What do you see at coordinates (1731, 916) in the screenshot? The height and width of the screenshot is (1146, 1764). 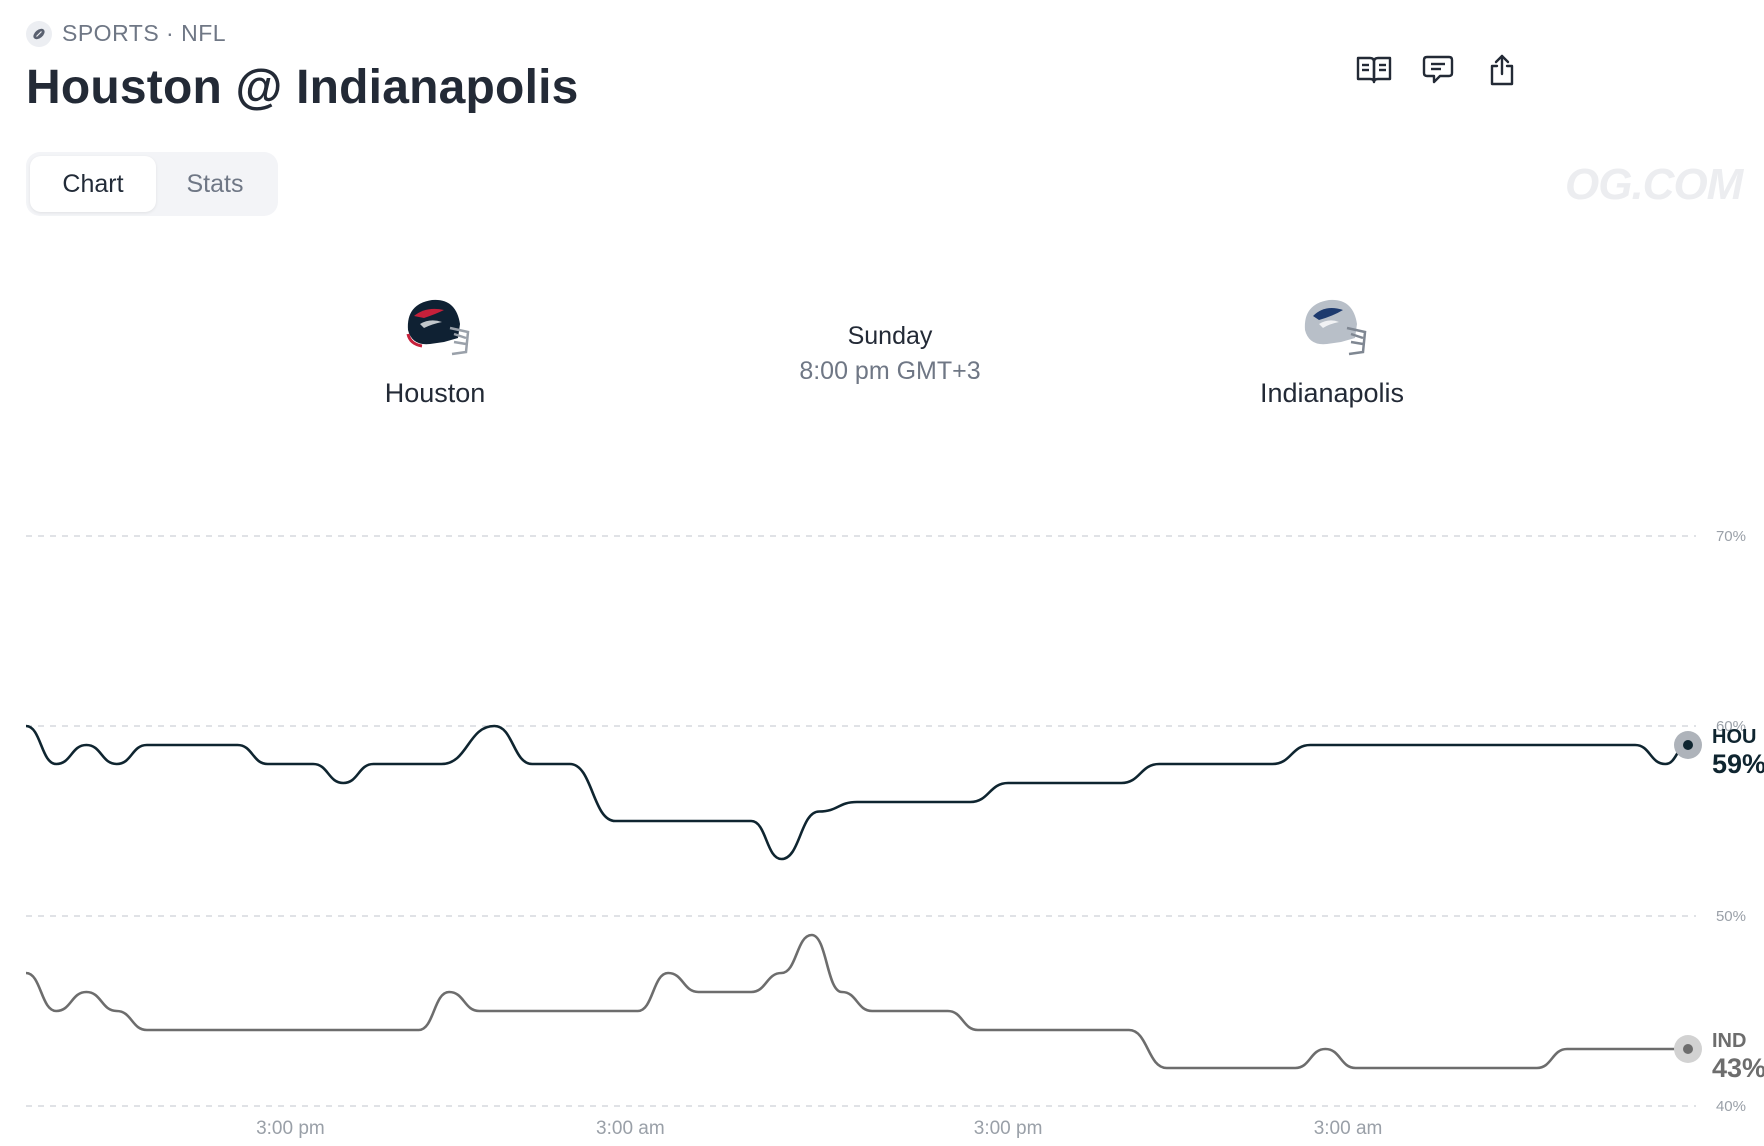 I see `y-tick-label: 50%` at bounding box center [1731, 916].